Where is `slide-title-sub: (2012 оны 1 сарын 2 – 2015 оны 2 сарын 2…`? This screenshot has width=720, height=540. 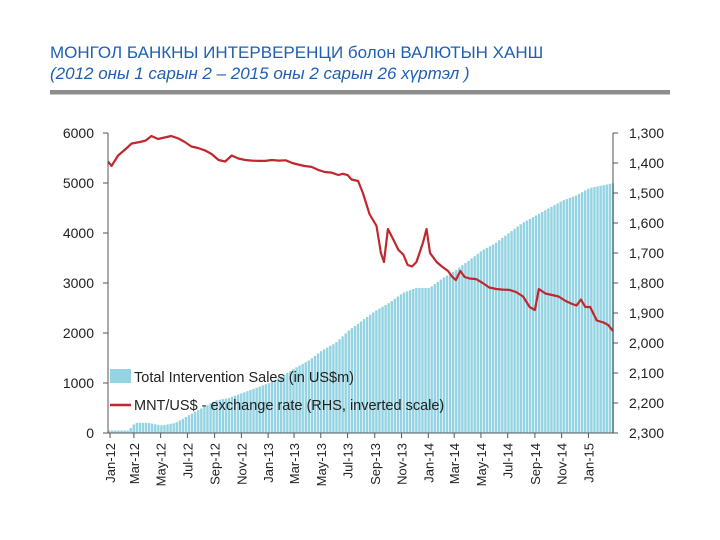 slide-title-sub: (2012 оны 1 сарын 2 – 2015 оны 2 сарын 2… is located at coordinates (260, 73).